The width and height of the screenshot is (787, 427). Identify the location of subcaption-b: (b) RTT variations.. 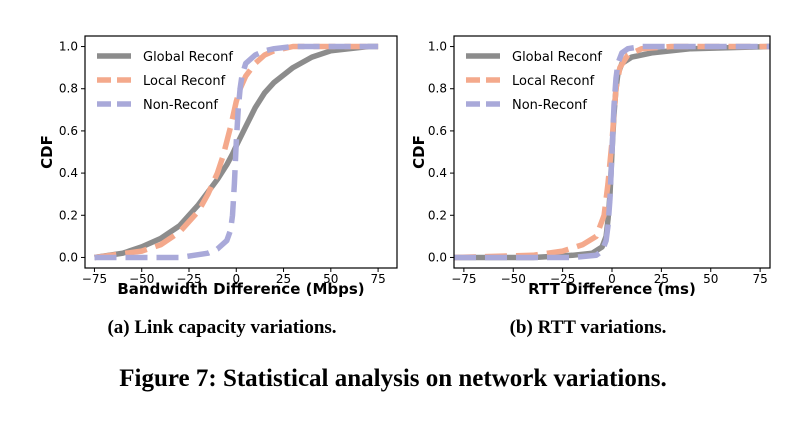
(588, 327).